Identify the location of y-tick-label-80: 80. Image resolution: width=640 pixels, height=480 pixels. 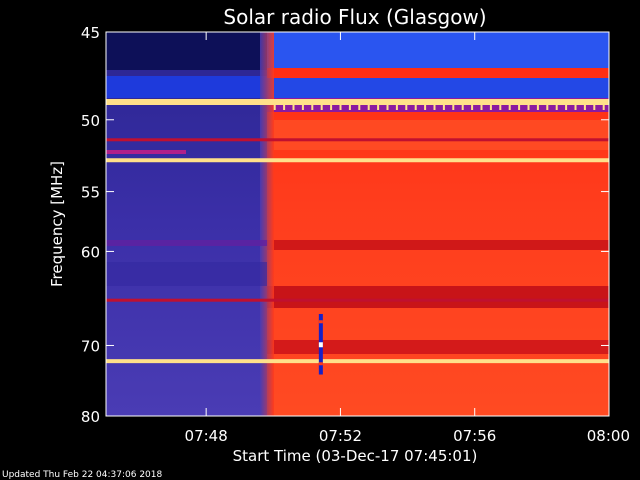
(90, 417).